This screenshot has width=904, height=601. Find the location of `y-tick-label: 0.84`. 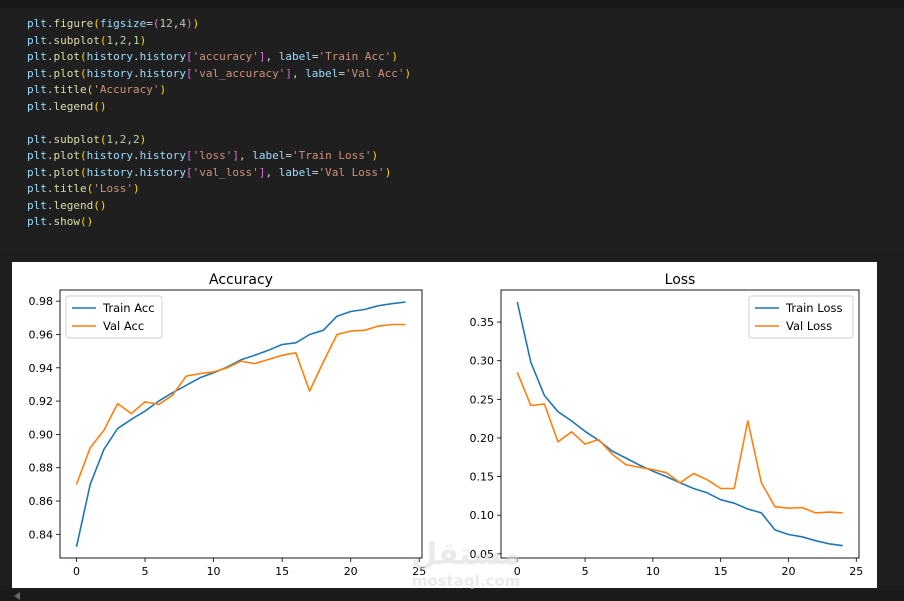

y-tick-label: 0.84 is located at coordinates (41, 534).